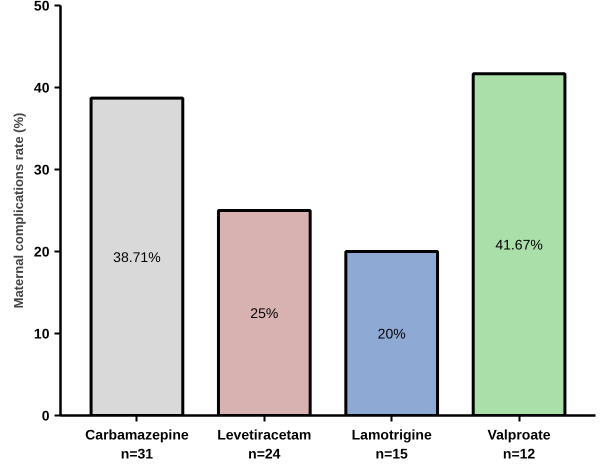 Image resolution: width=604 pixels, height=468 pixels. What do you see at coordinates (264, 313) in the screenshot?
I see `data-label: 25%` at bounding box center [264, 313].